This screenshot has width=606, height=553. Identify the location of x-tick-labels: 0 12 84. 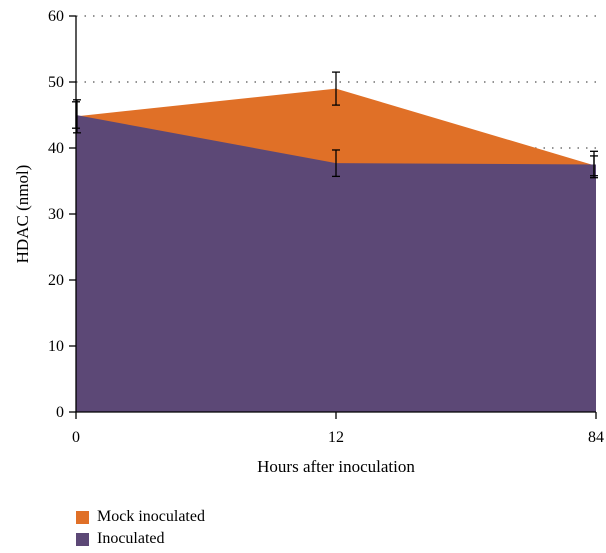
(338, 437).